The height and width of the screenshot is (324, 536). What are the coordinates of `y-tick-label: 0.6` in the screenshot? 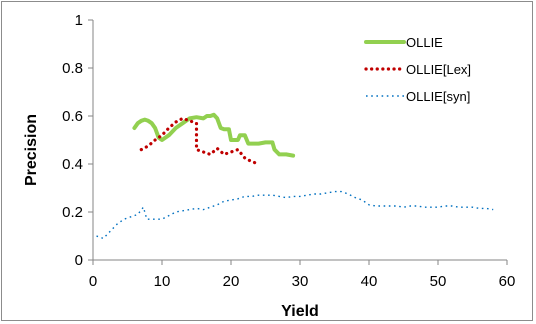 It's located at (72, 116).